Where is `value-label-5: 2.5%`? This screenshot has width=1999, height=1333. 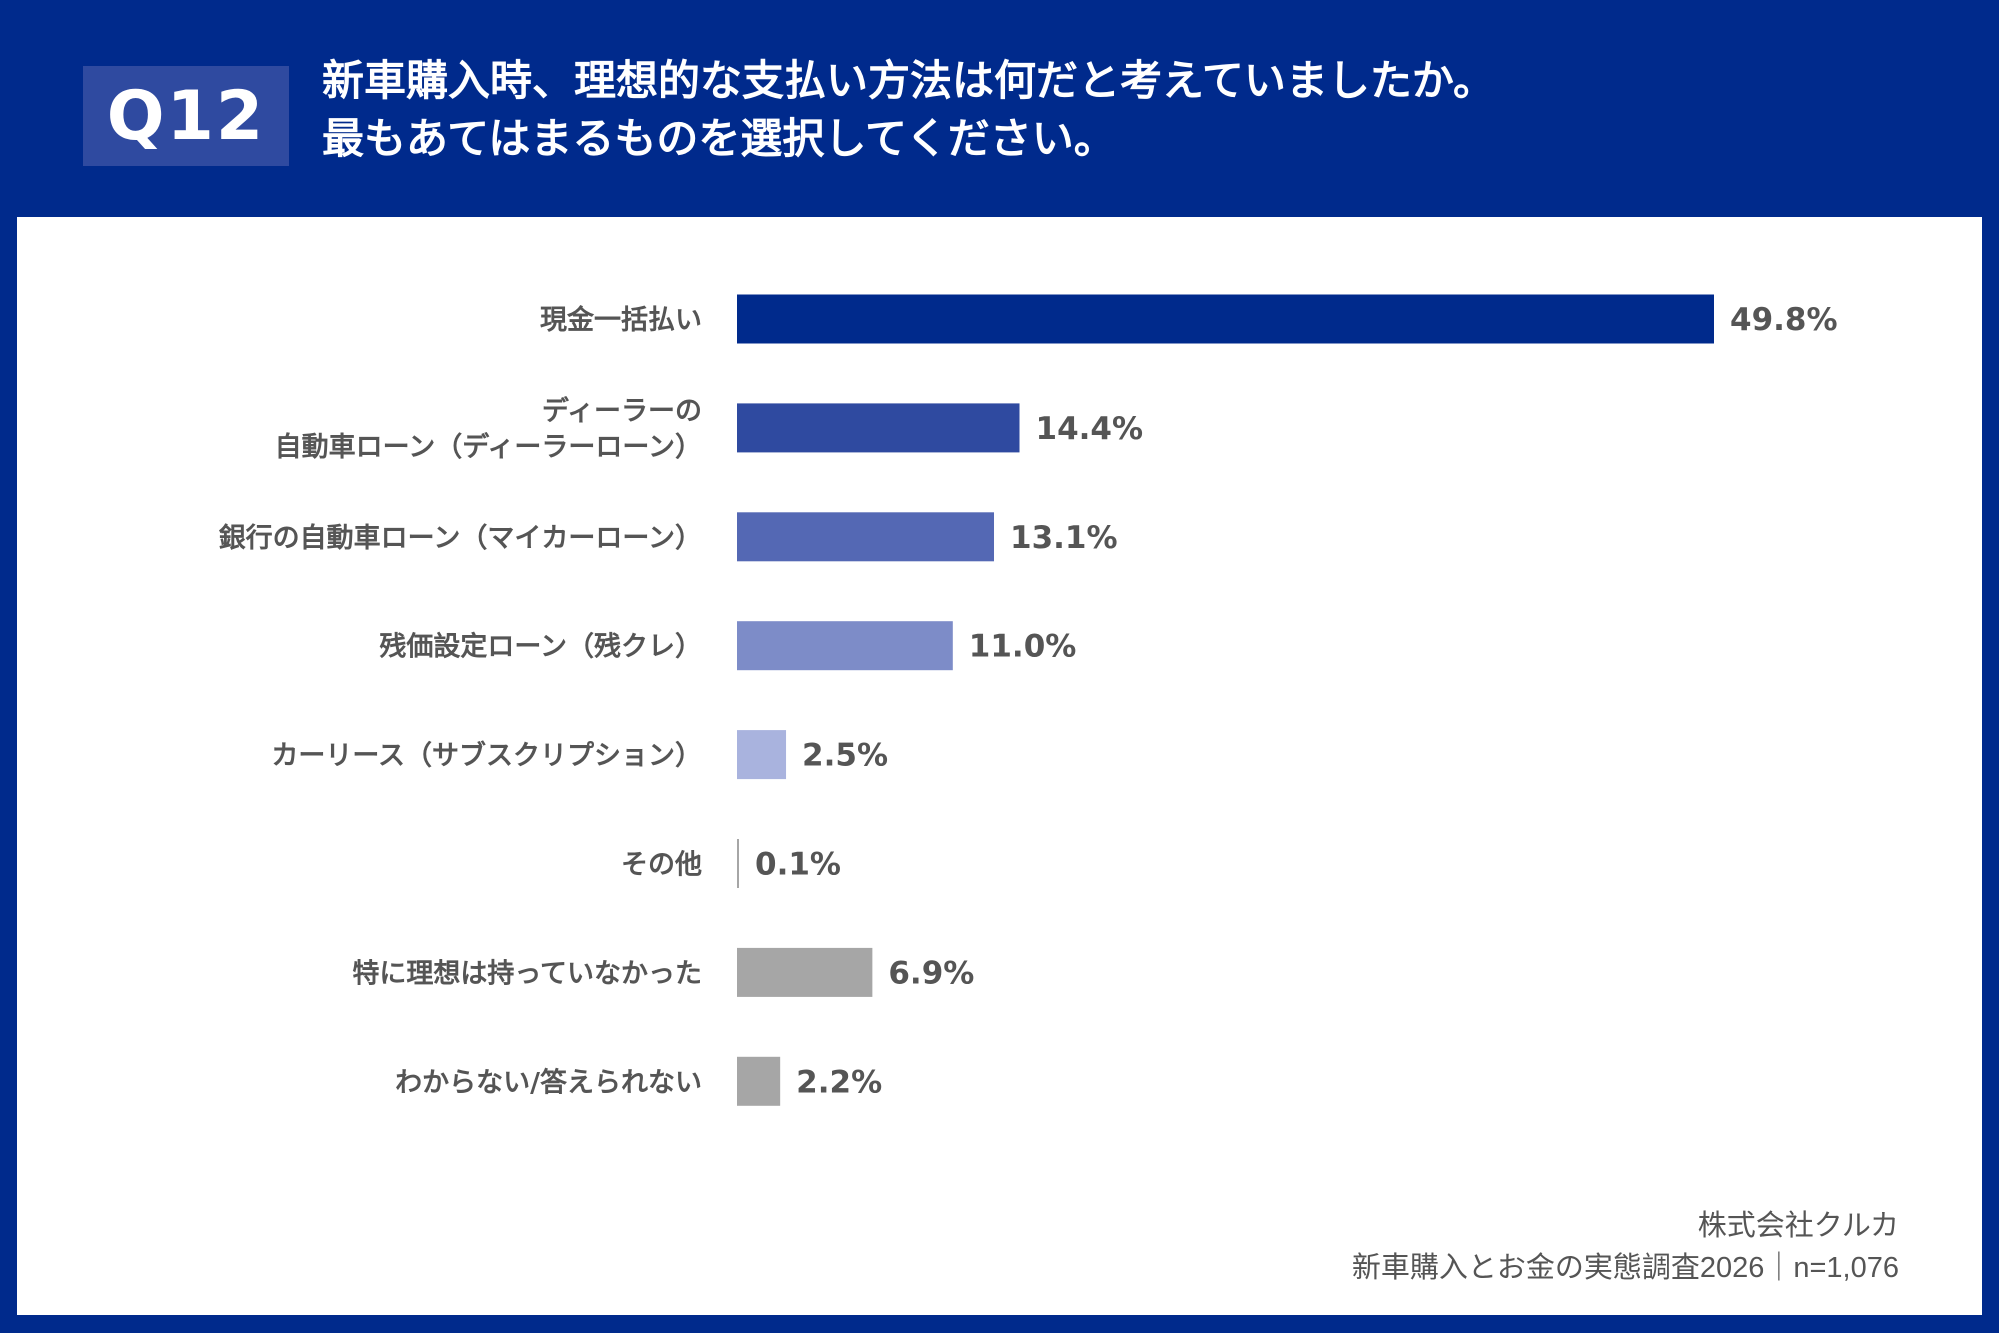
value-label-5: 2.5% is located at coordinates (845, 756).